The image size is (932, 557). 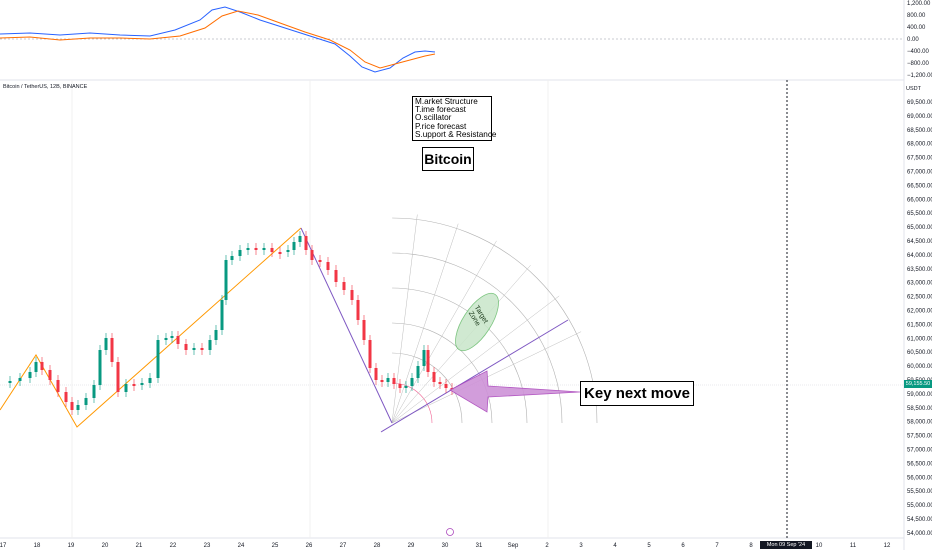 I want to click on price-tick-label: 66,500.00, so click(x=919, y=186).